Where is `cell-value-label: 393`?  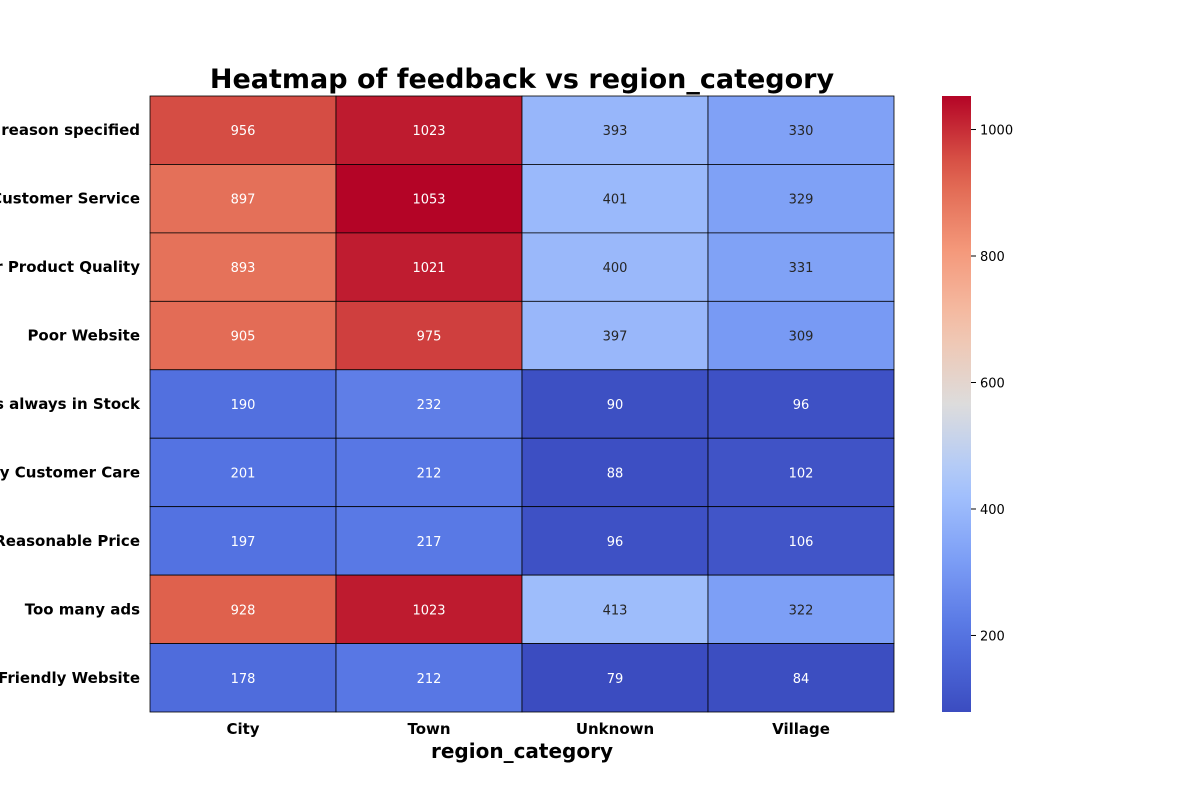 cell-value-label: 393 is located at coordinates (615, 131).